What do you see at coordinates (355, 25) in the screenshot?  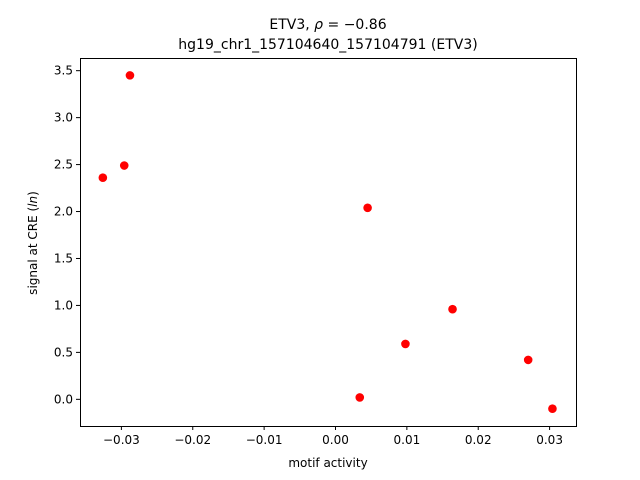 I see `title-value: = −0.86` at bounding box center [355, 25].